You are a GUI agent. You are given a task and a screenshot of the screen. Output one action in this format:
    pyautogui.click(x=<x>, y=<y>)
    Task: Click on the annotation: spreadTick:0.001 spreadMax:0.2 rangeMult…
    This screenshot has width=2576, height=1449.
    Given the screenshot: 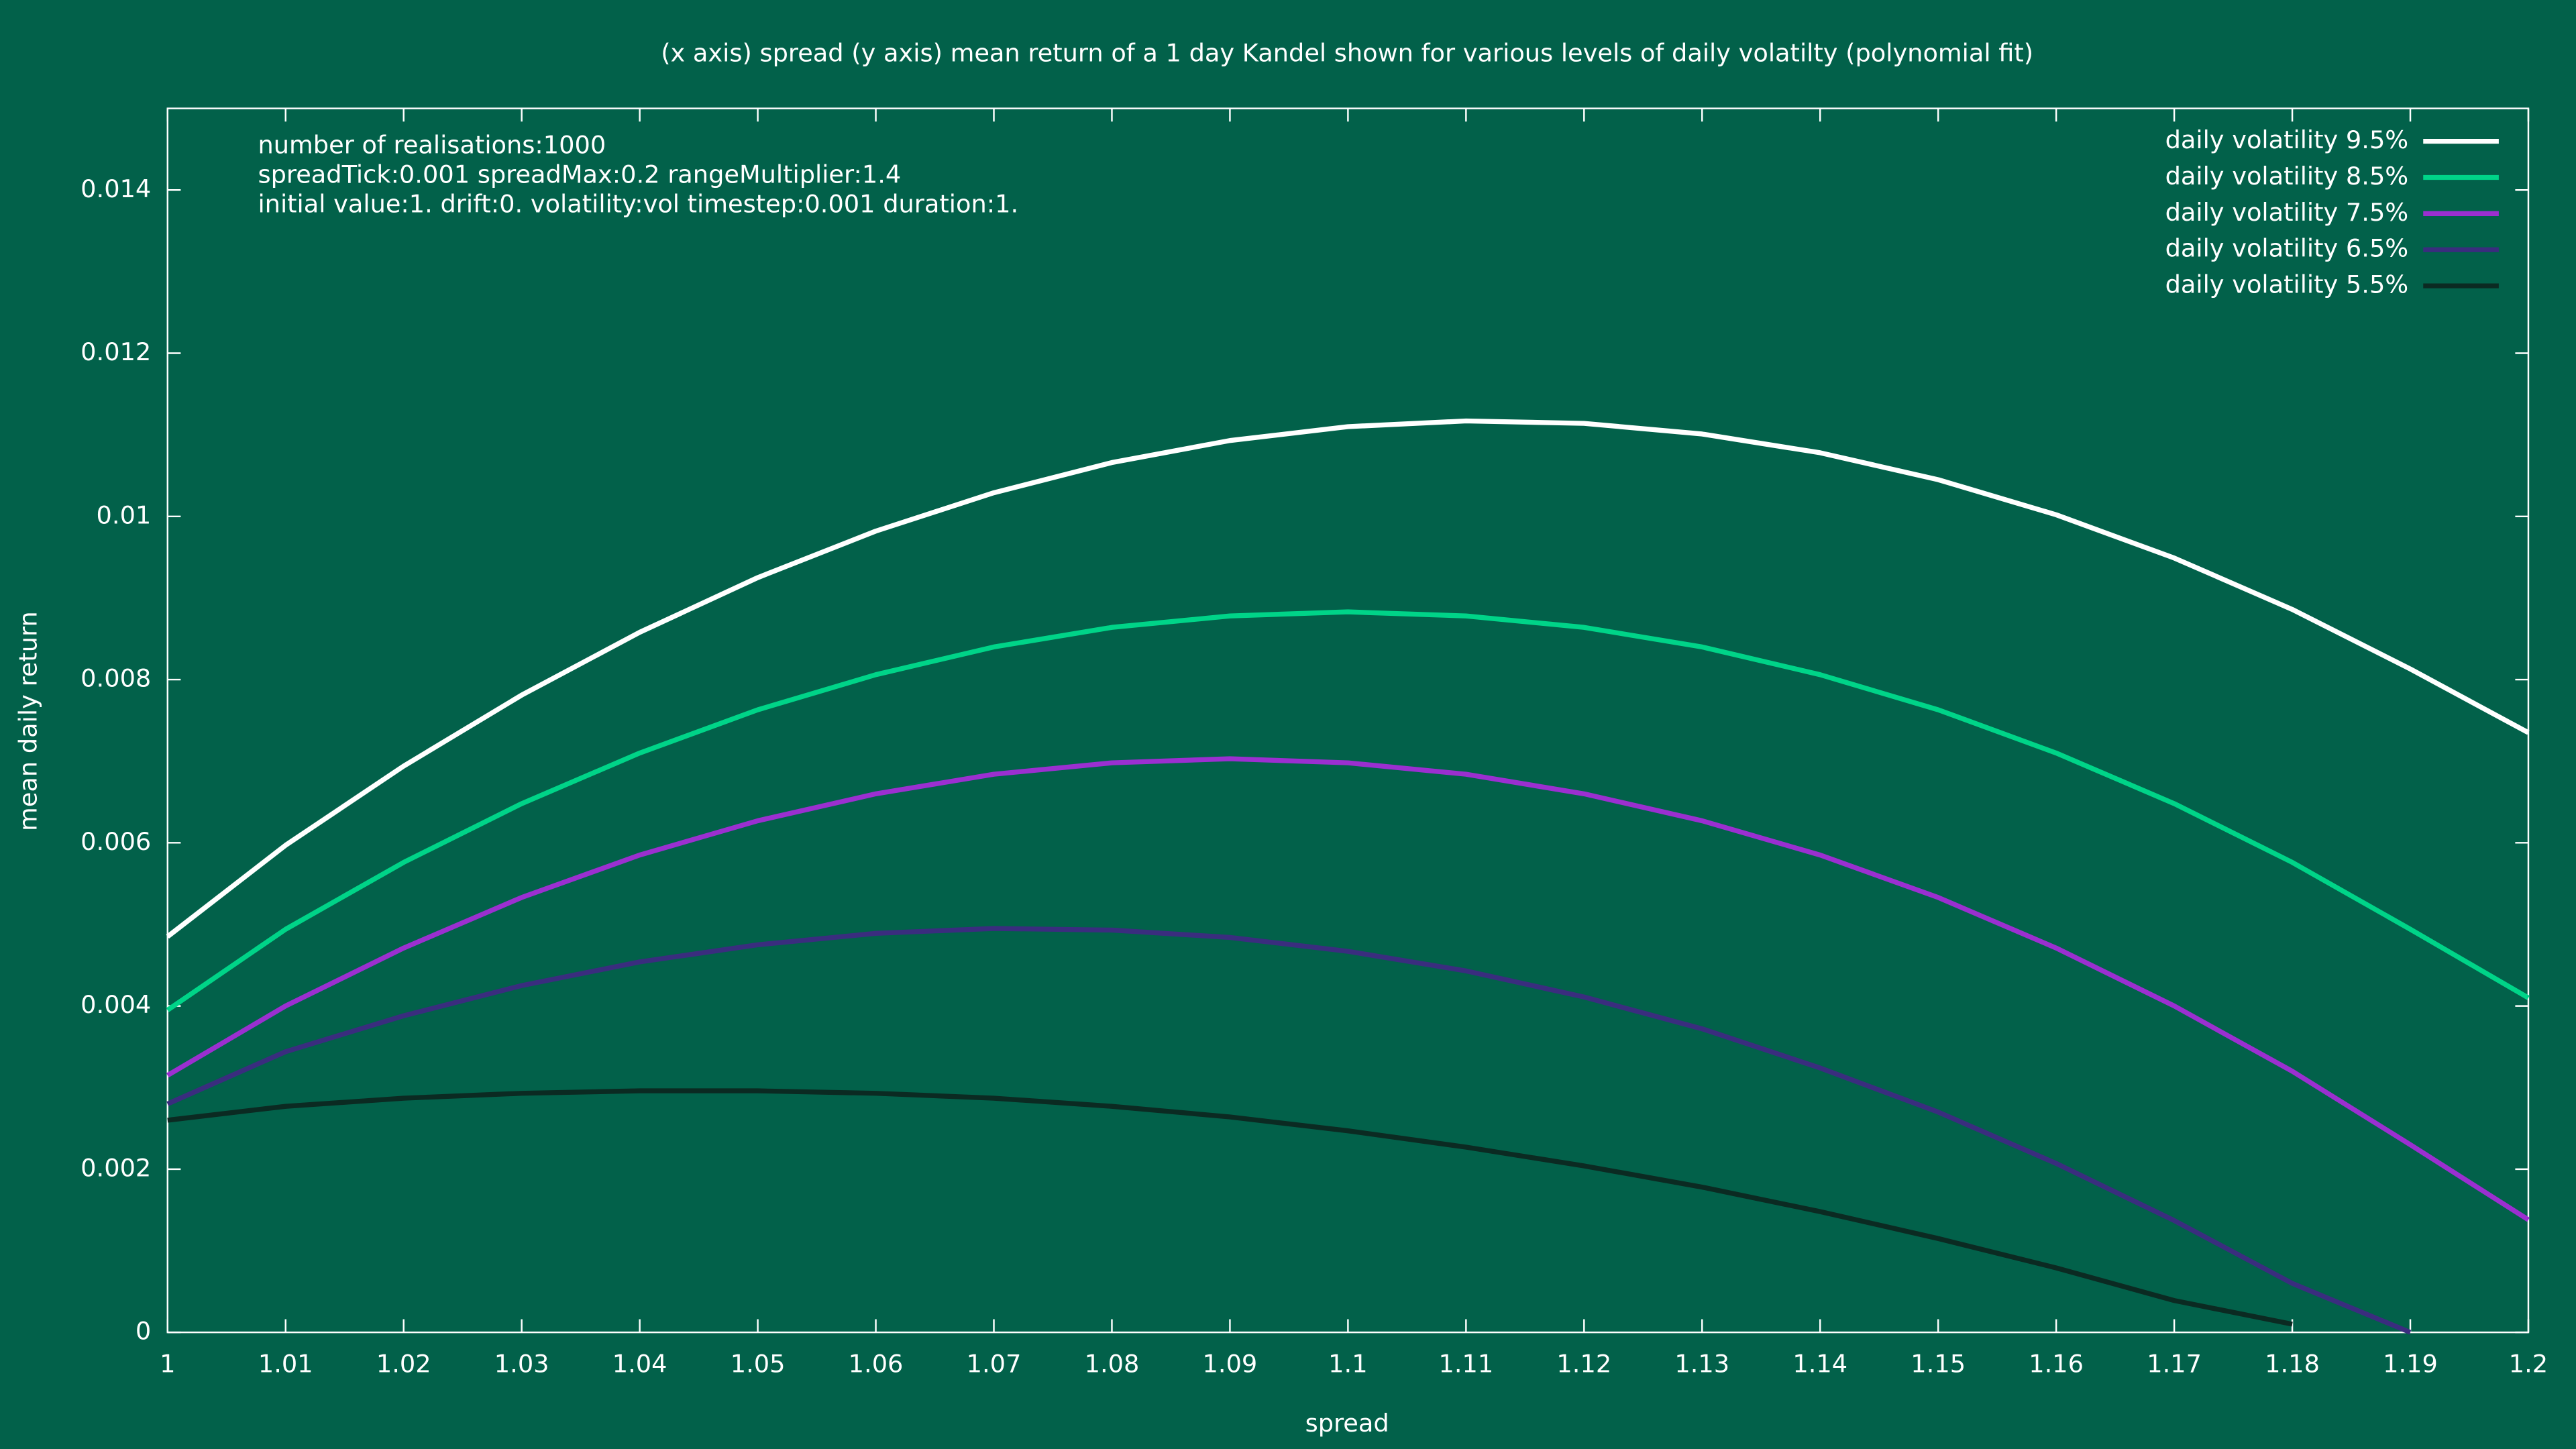 What is the action you would take?
    pyautogui.click(x=579, y=174)
    